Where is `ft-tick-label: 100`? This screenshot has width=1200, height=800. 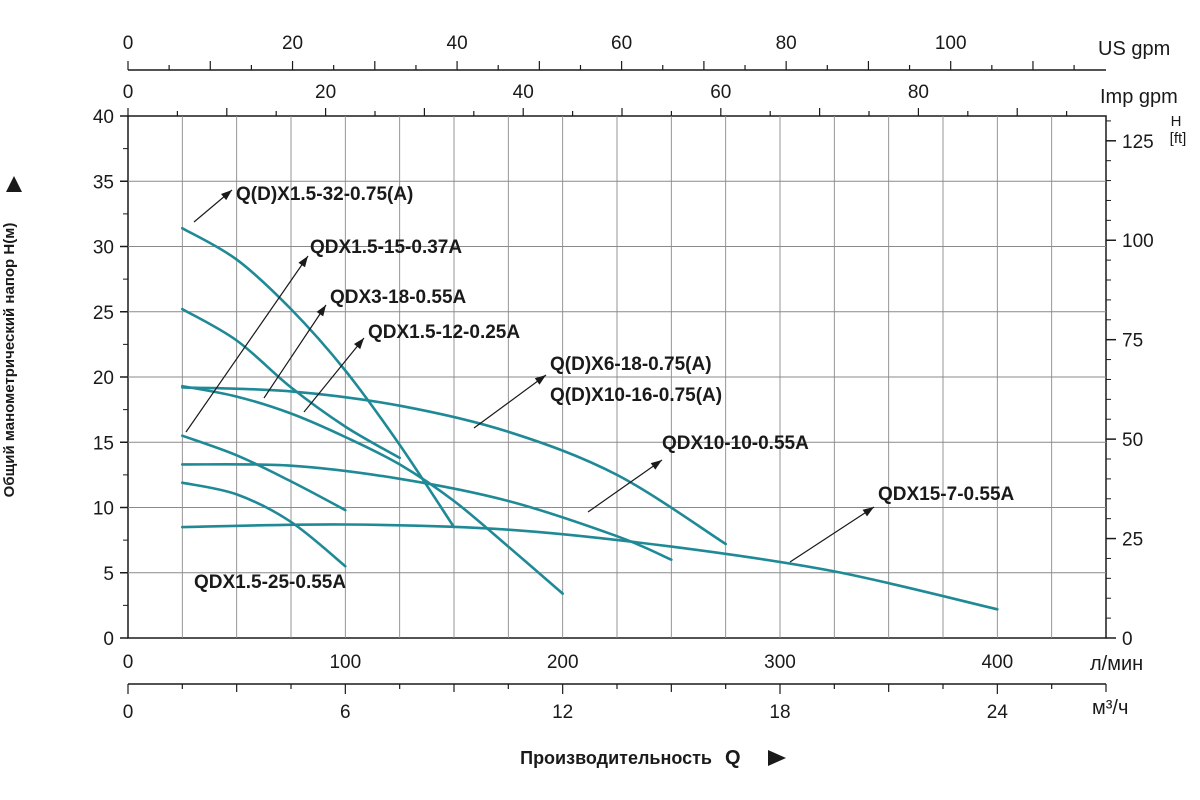 ft-tick-label: 100 is located at coordinates (1138, 241).